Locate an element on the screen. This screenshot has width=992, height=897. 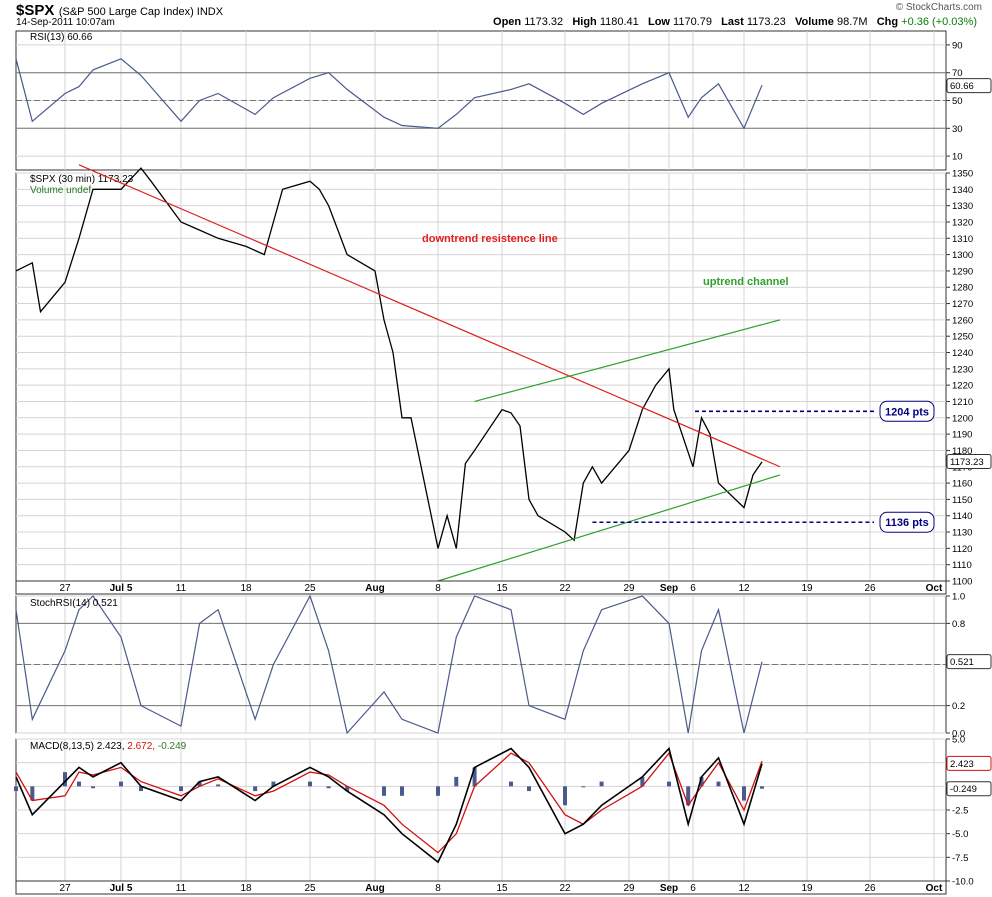
price-tick-label: 1350 is located at coordinates (962, 174).